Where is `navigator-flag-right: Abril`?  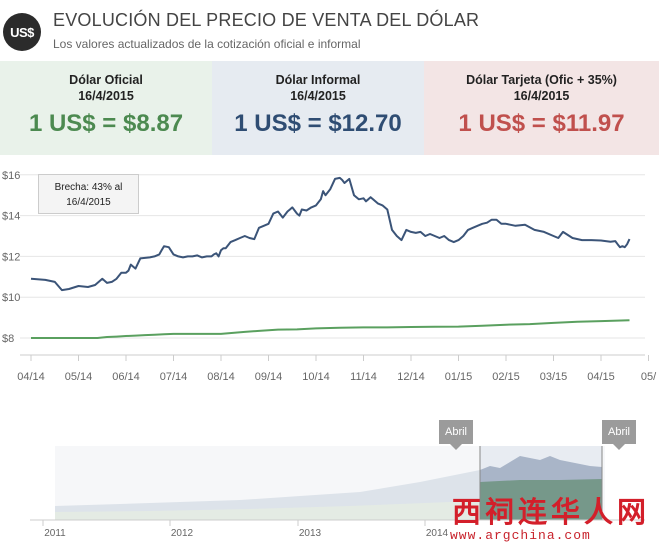 navigator-flag-right: Abril is located at coordinates (619, 435).